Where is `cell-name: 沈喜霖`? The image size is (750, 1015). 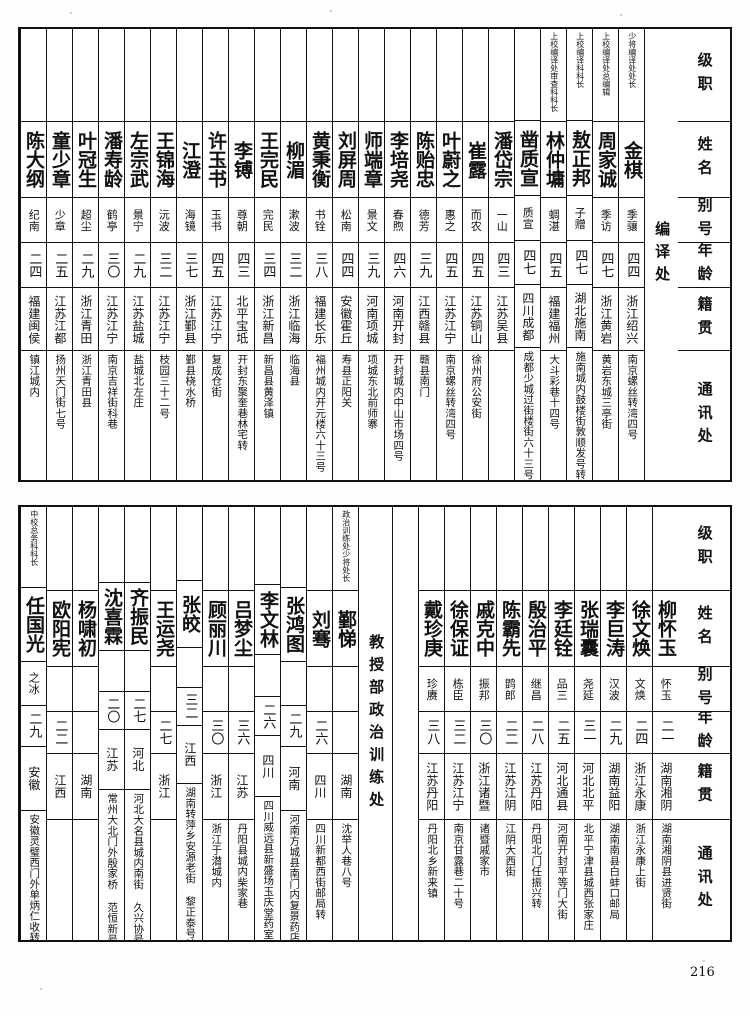
cell-name: 沈喜霖 is located at coordinates (111, 617).